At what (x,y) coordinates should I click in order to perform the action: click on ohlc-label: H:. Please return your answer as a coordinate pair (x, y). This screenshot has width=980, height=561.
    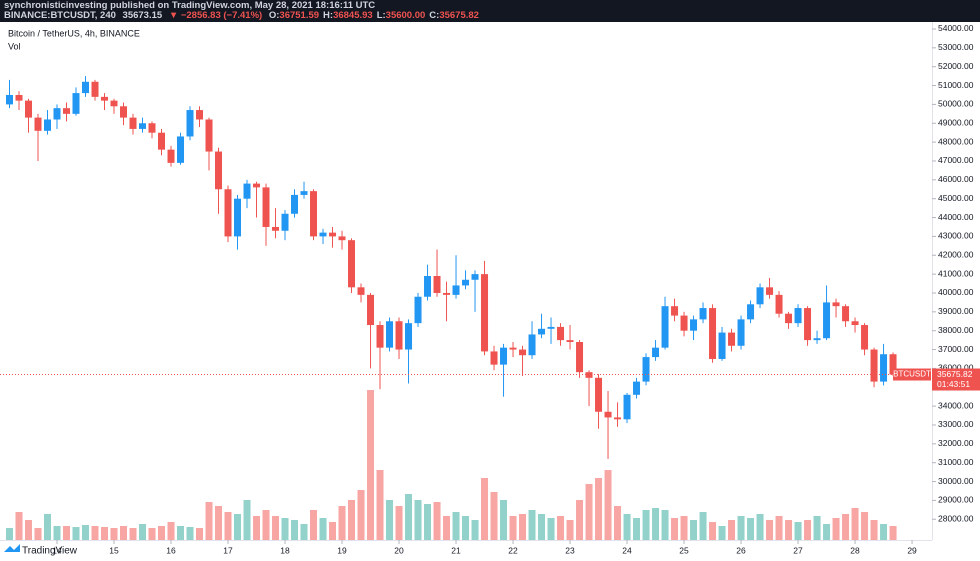
    Looking at the image, I should click on (328, 15).